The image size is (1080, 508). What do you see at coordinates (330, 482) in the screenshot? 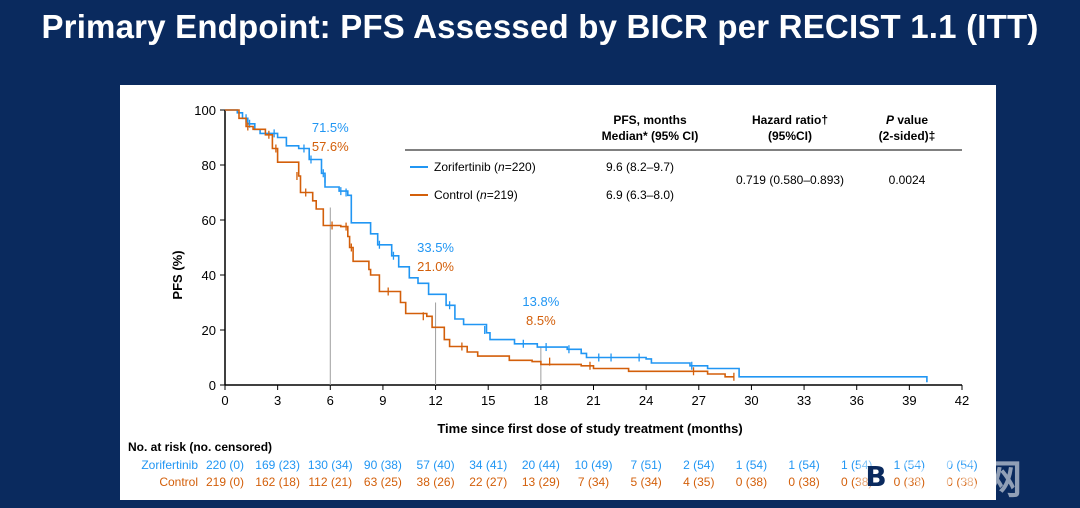
I see `at-risk-value: 112 (21)` at bounding box center [330, 482].